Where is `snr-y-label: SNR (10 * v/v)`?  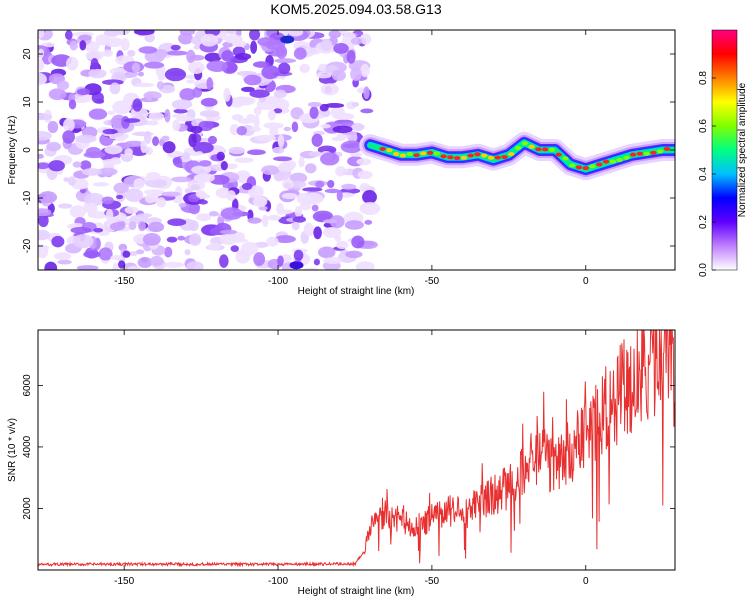 snr-y-label: SNR (10 * v/v) is located at coordinates (12, 450).